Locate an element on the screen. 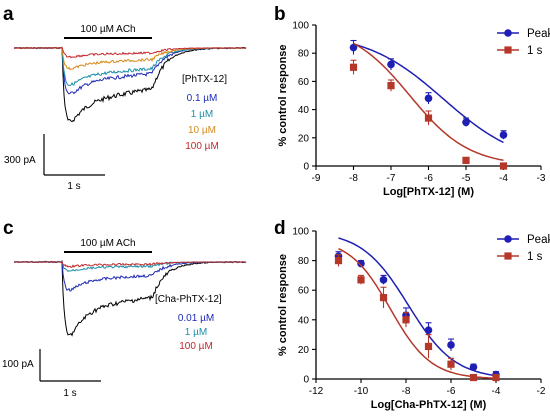  x-tick-label: -2 is located at coordinates (541, 391).